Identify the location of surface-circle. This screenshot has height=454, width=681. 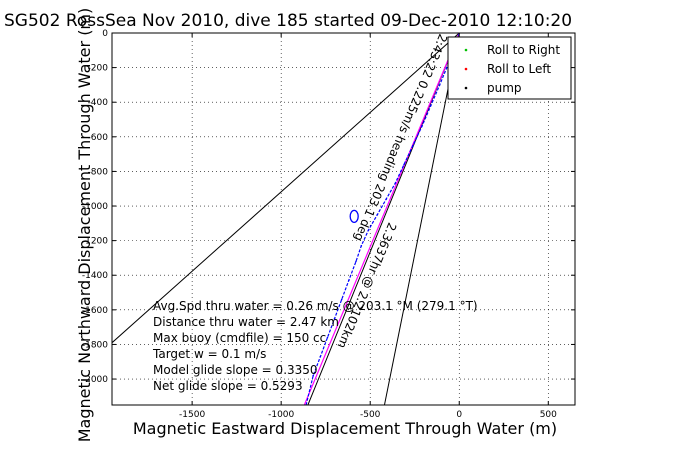
(354, 216).